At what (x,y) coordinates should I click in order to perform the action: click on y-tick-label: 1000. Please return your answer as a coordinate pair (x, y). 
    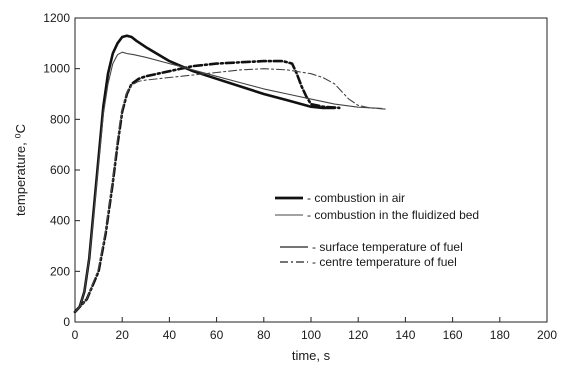
    Looking at the image, I should click on (56, 69).